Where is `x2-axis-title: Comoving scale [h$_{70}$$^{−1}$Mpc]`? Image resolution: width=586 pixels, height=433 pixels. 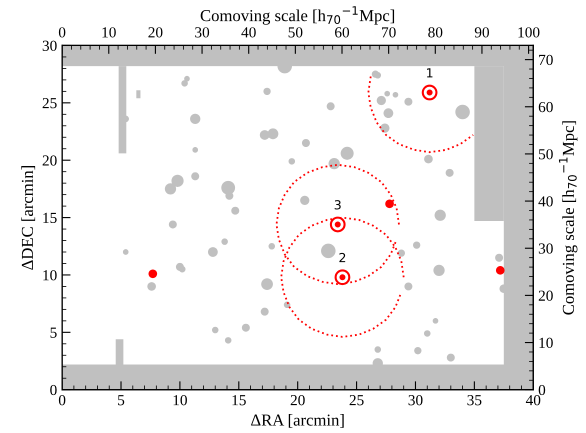
x2-axis-title: Comoving scale [h$_{70}$$^{−1}$Mpc] is located at coordinates (297, 15).